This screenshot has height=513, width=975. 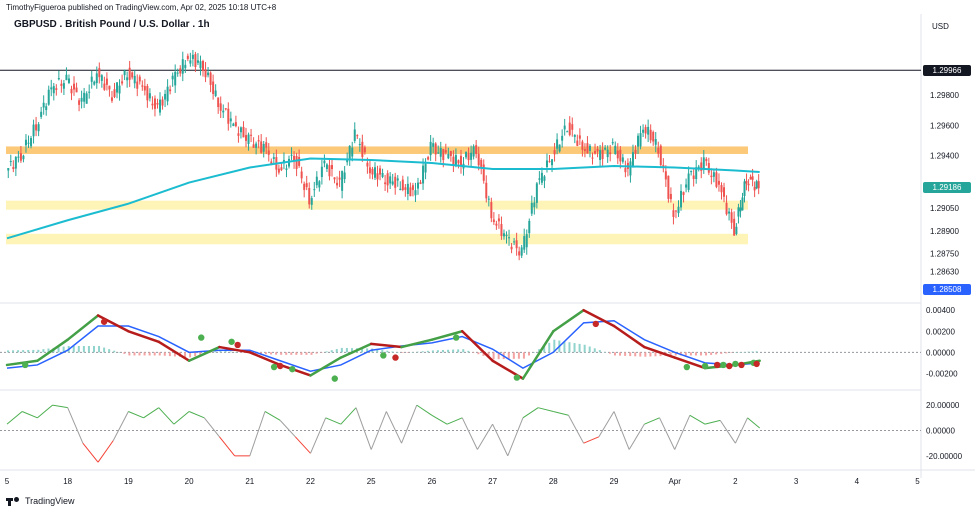 I want to click on time-tick-label: 4, so click(x=857, y=481).